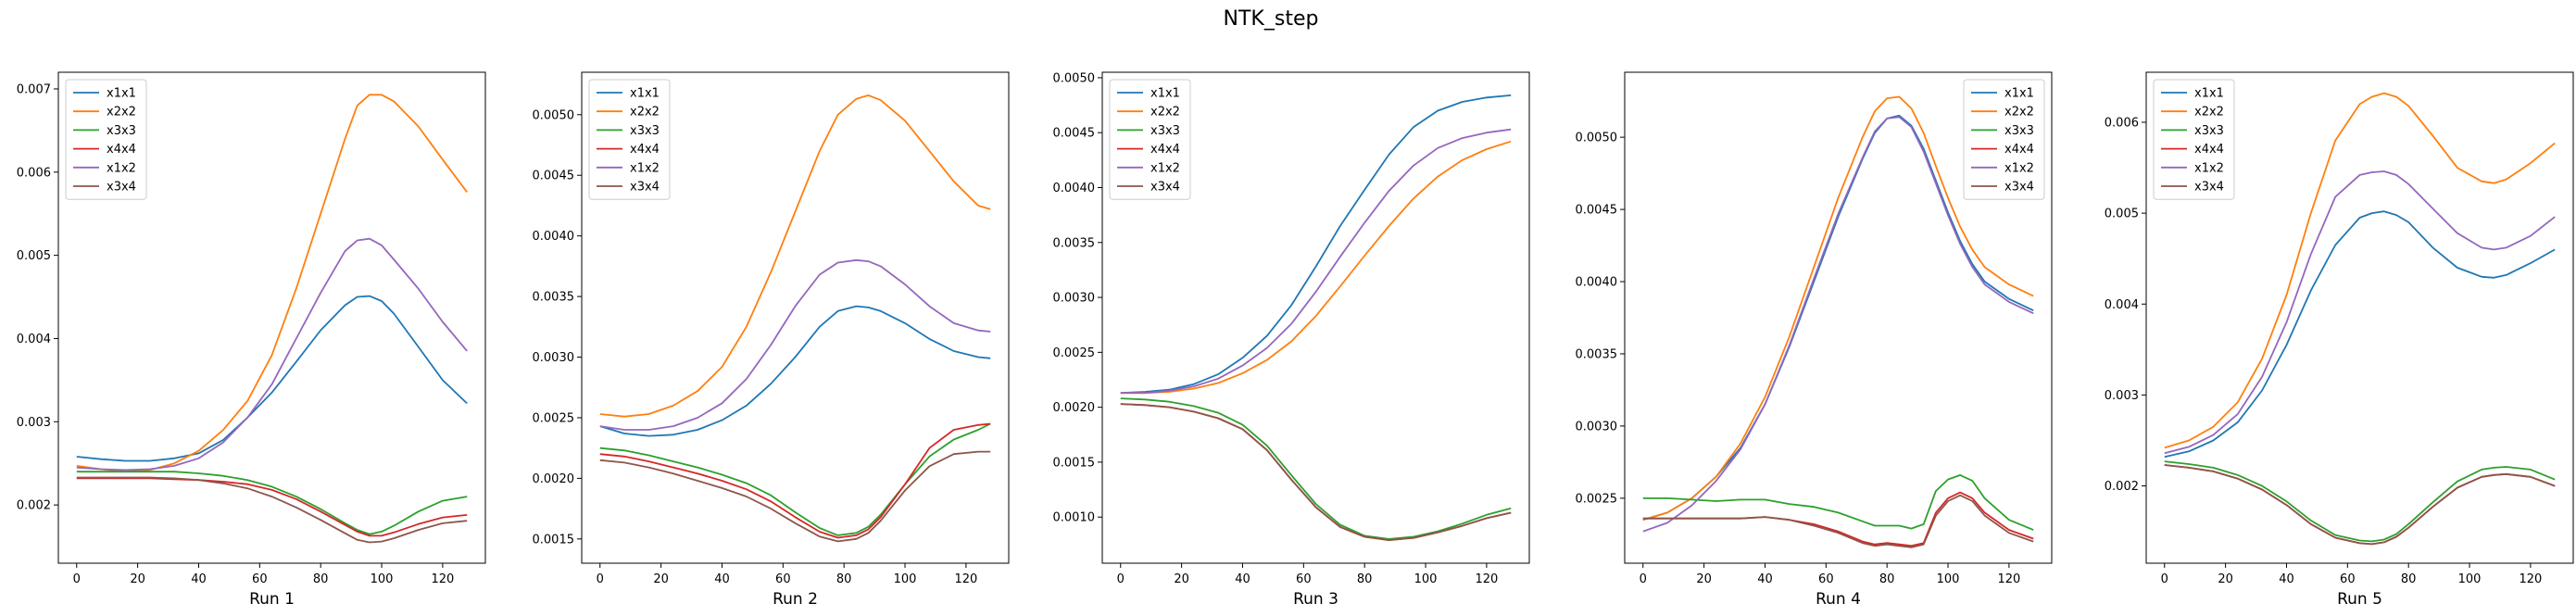 This screenshot has height=616, width=2576. What do you see at coordinates (795, 480) in the screenshot?
I see `series-line-x4x4` at bounding box center [795, 480].